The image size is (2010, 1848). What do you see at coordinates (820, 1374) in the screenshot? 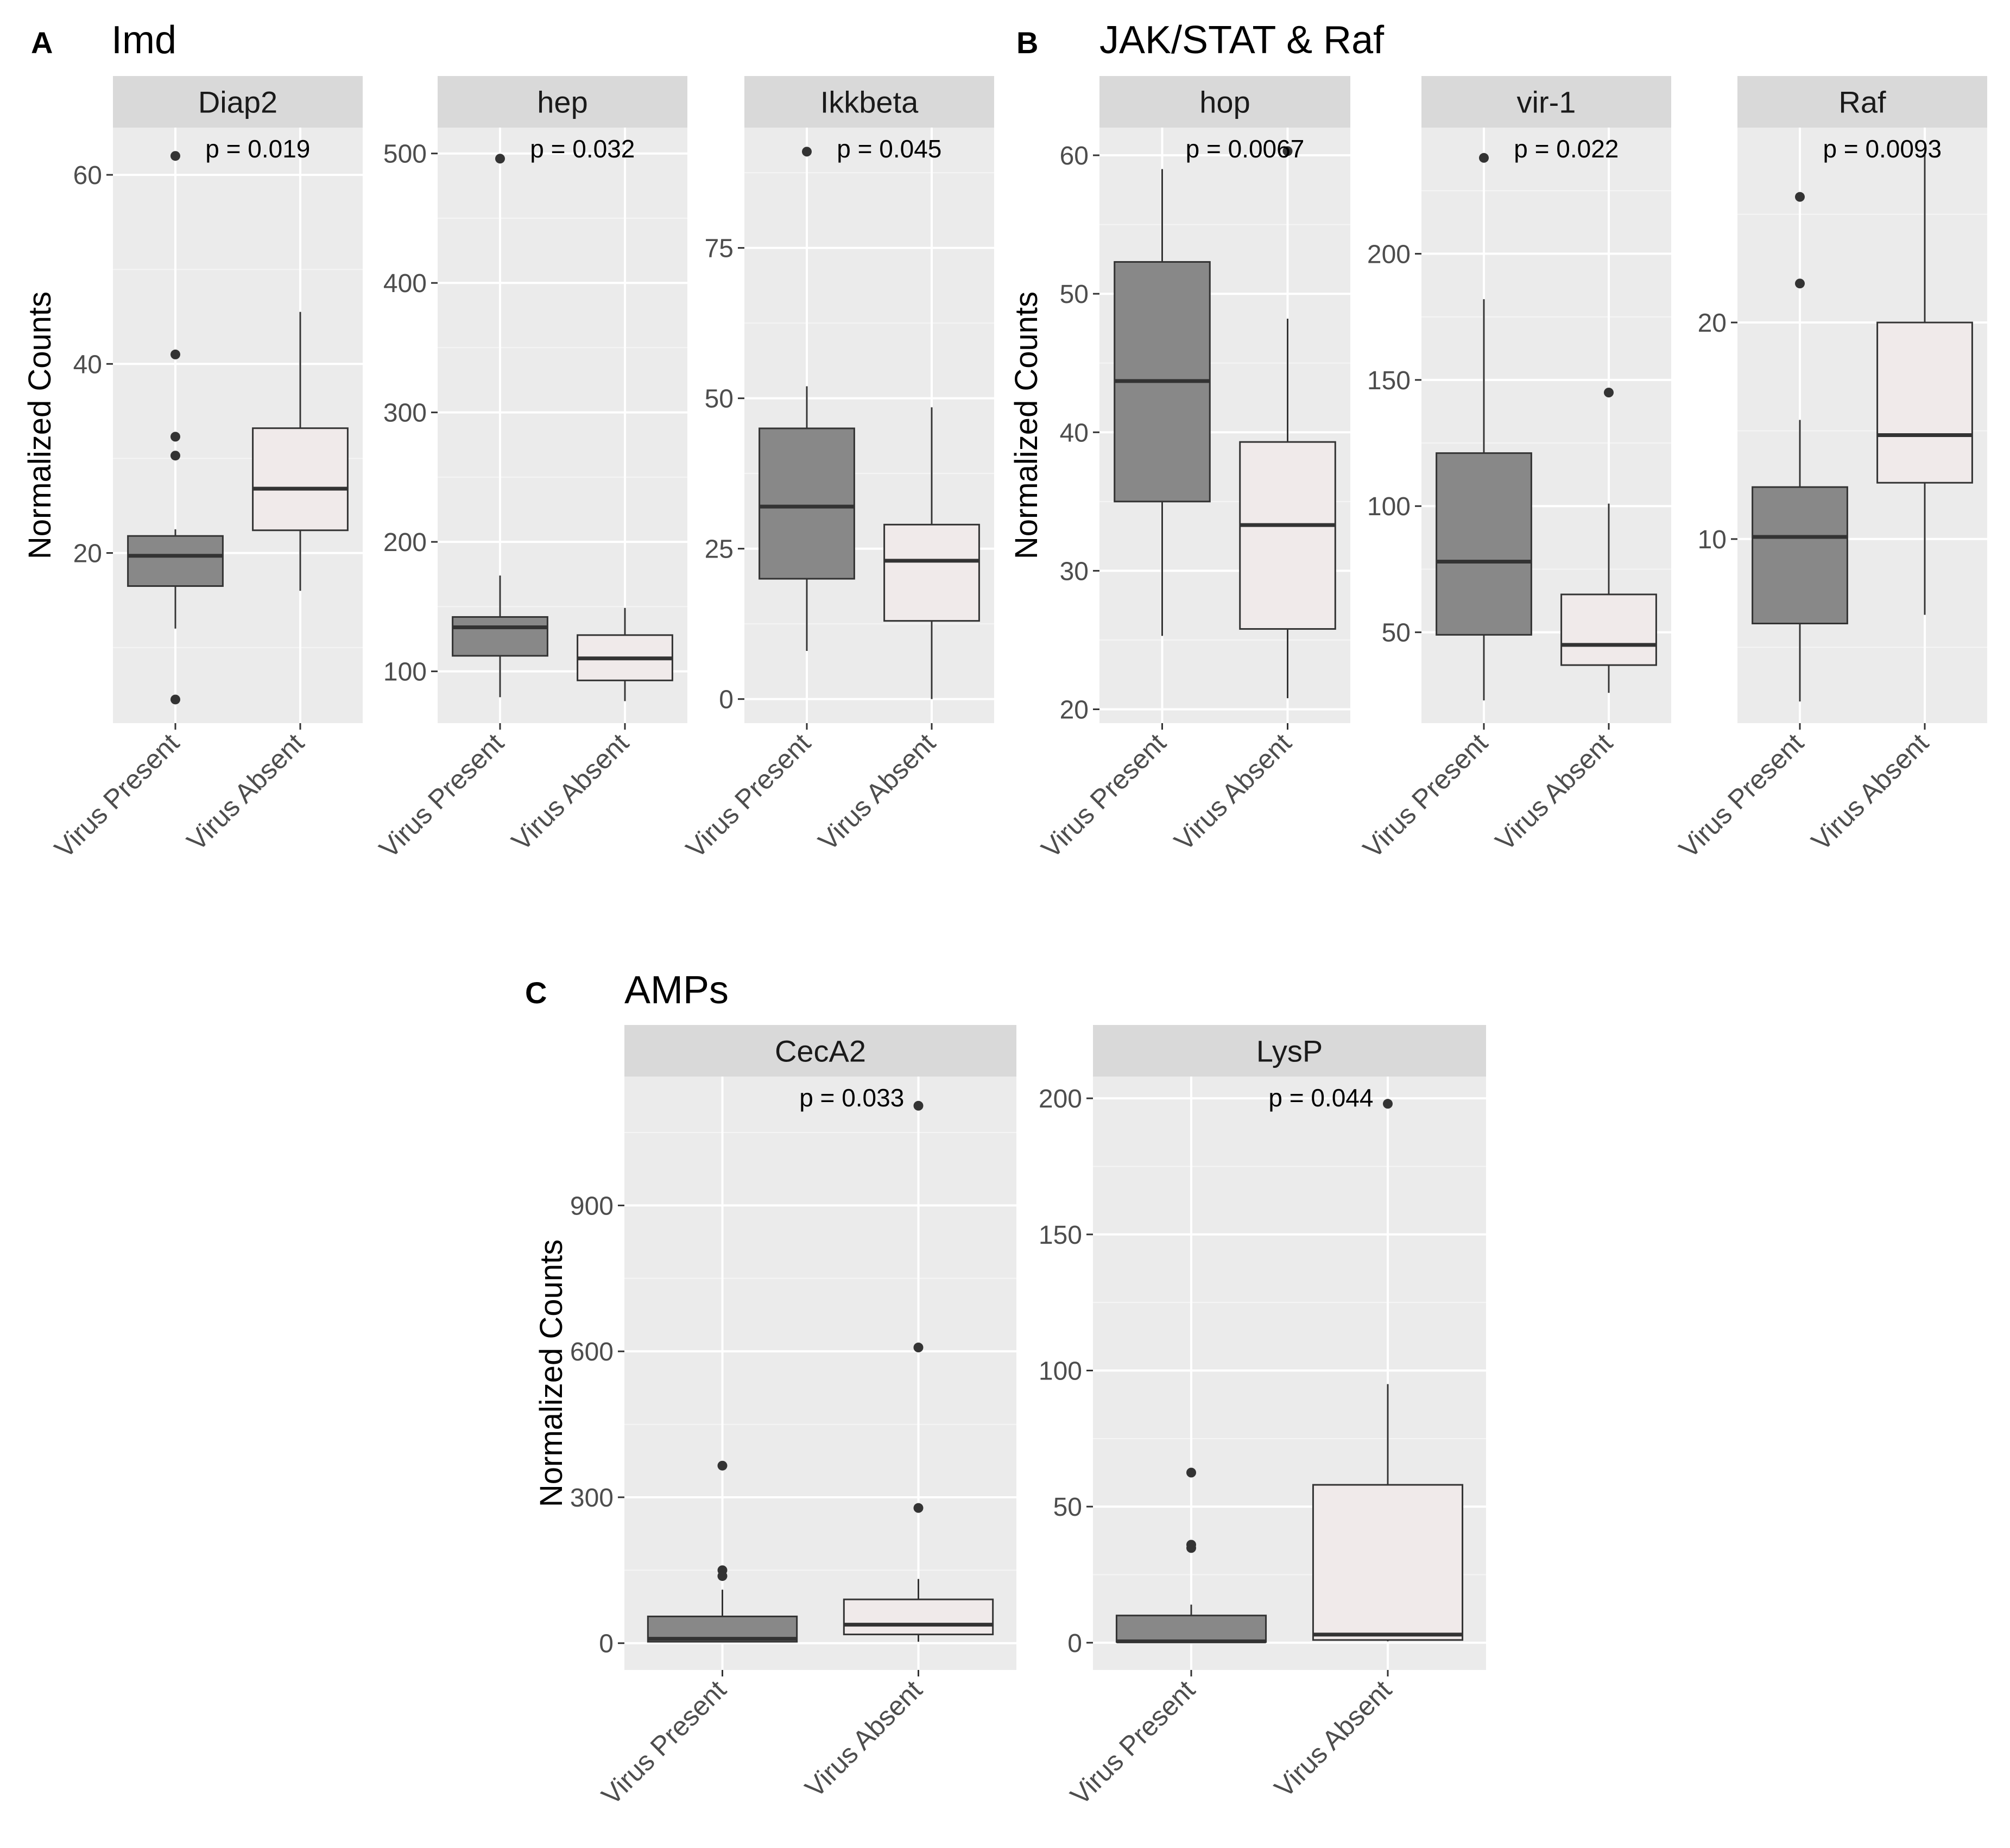
I see `panel-bg-ceca2` at bounding box center [820, 1374].